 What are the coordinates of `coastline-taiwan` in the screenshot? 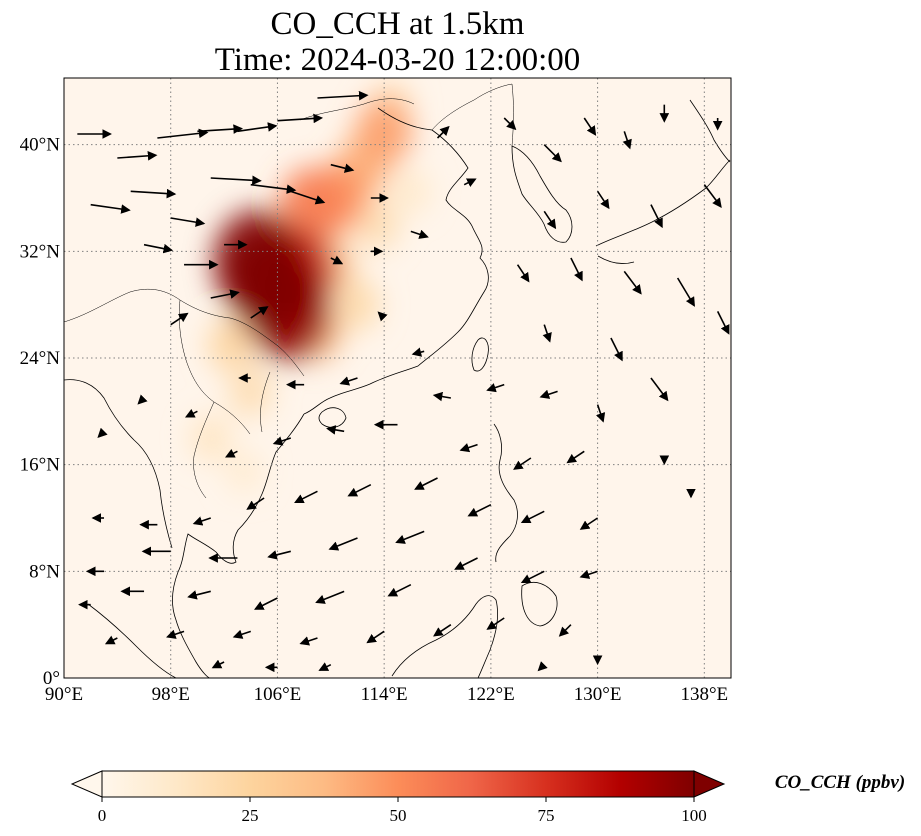 It's located at (480, 354).